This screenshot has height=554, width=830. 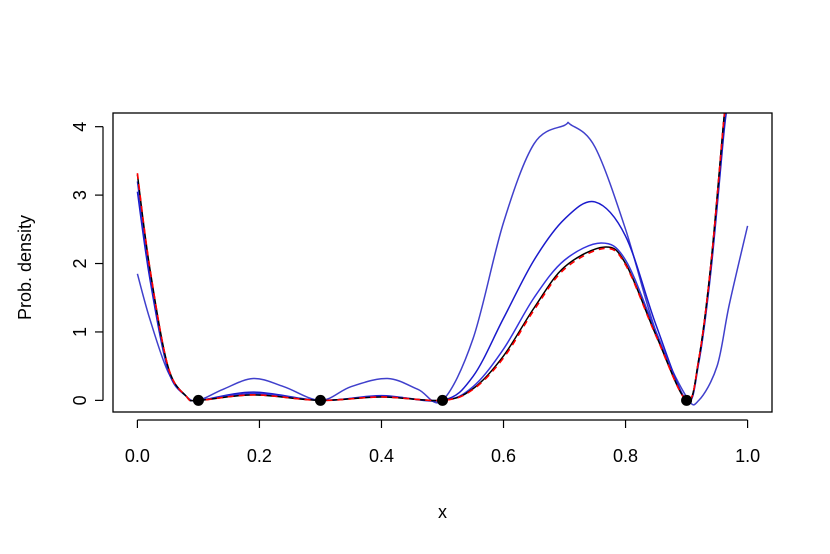 What do you see at coordinates (80, 332) in the screenshot?
I see `y-tick-label: 1` at bounding box center [80, 332].